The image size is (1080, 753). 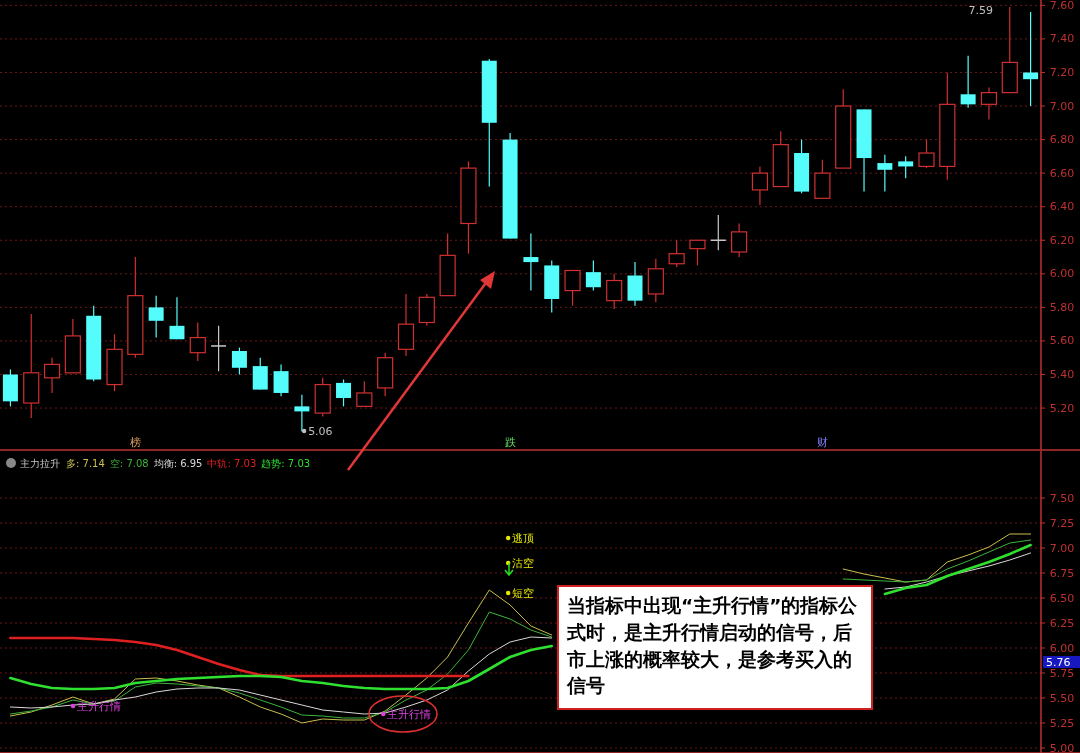 What do you see at coordinates (523, 563) in the screenshot?
I see `annotation: 沽空` at bounding box center [523, 563].